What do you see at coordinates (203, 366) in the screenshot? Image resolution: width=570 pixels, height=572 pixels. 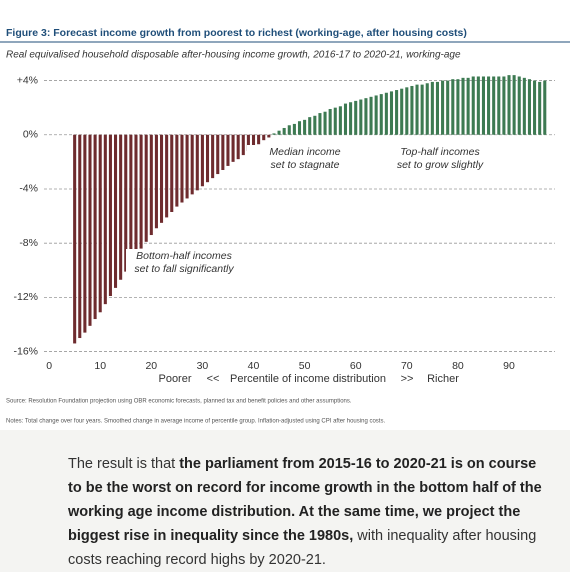 I see `x-tick-label: 30` at bounding box center [203, 366].